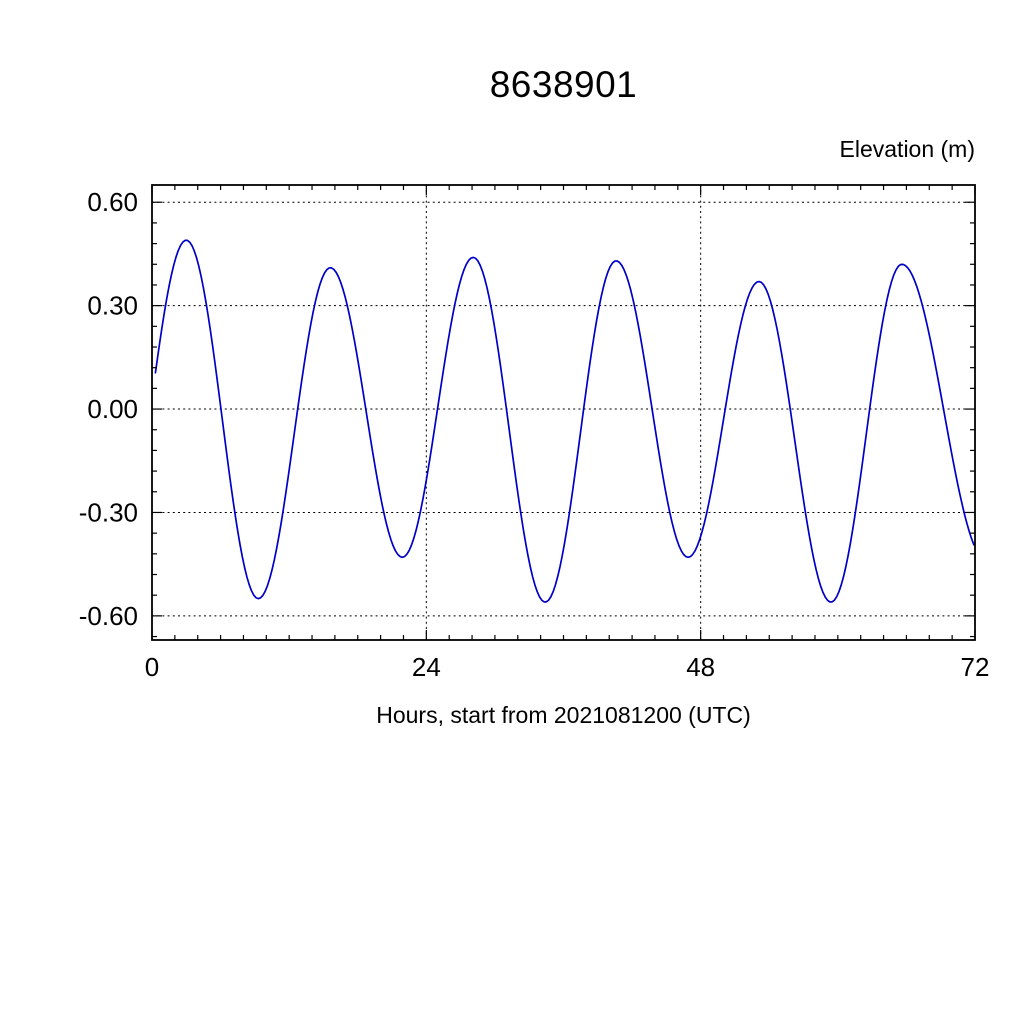 Image resolution: width=1024 pixels, height=1024 pixels. Describe the element at coordinates (907, 149) in the screenshot. I see `y-axis-top-label: Elevation (m)` at that location.